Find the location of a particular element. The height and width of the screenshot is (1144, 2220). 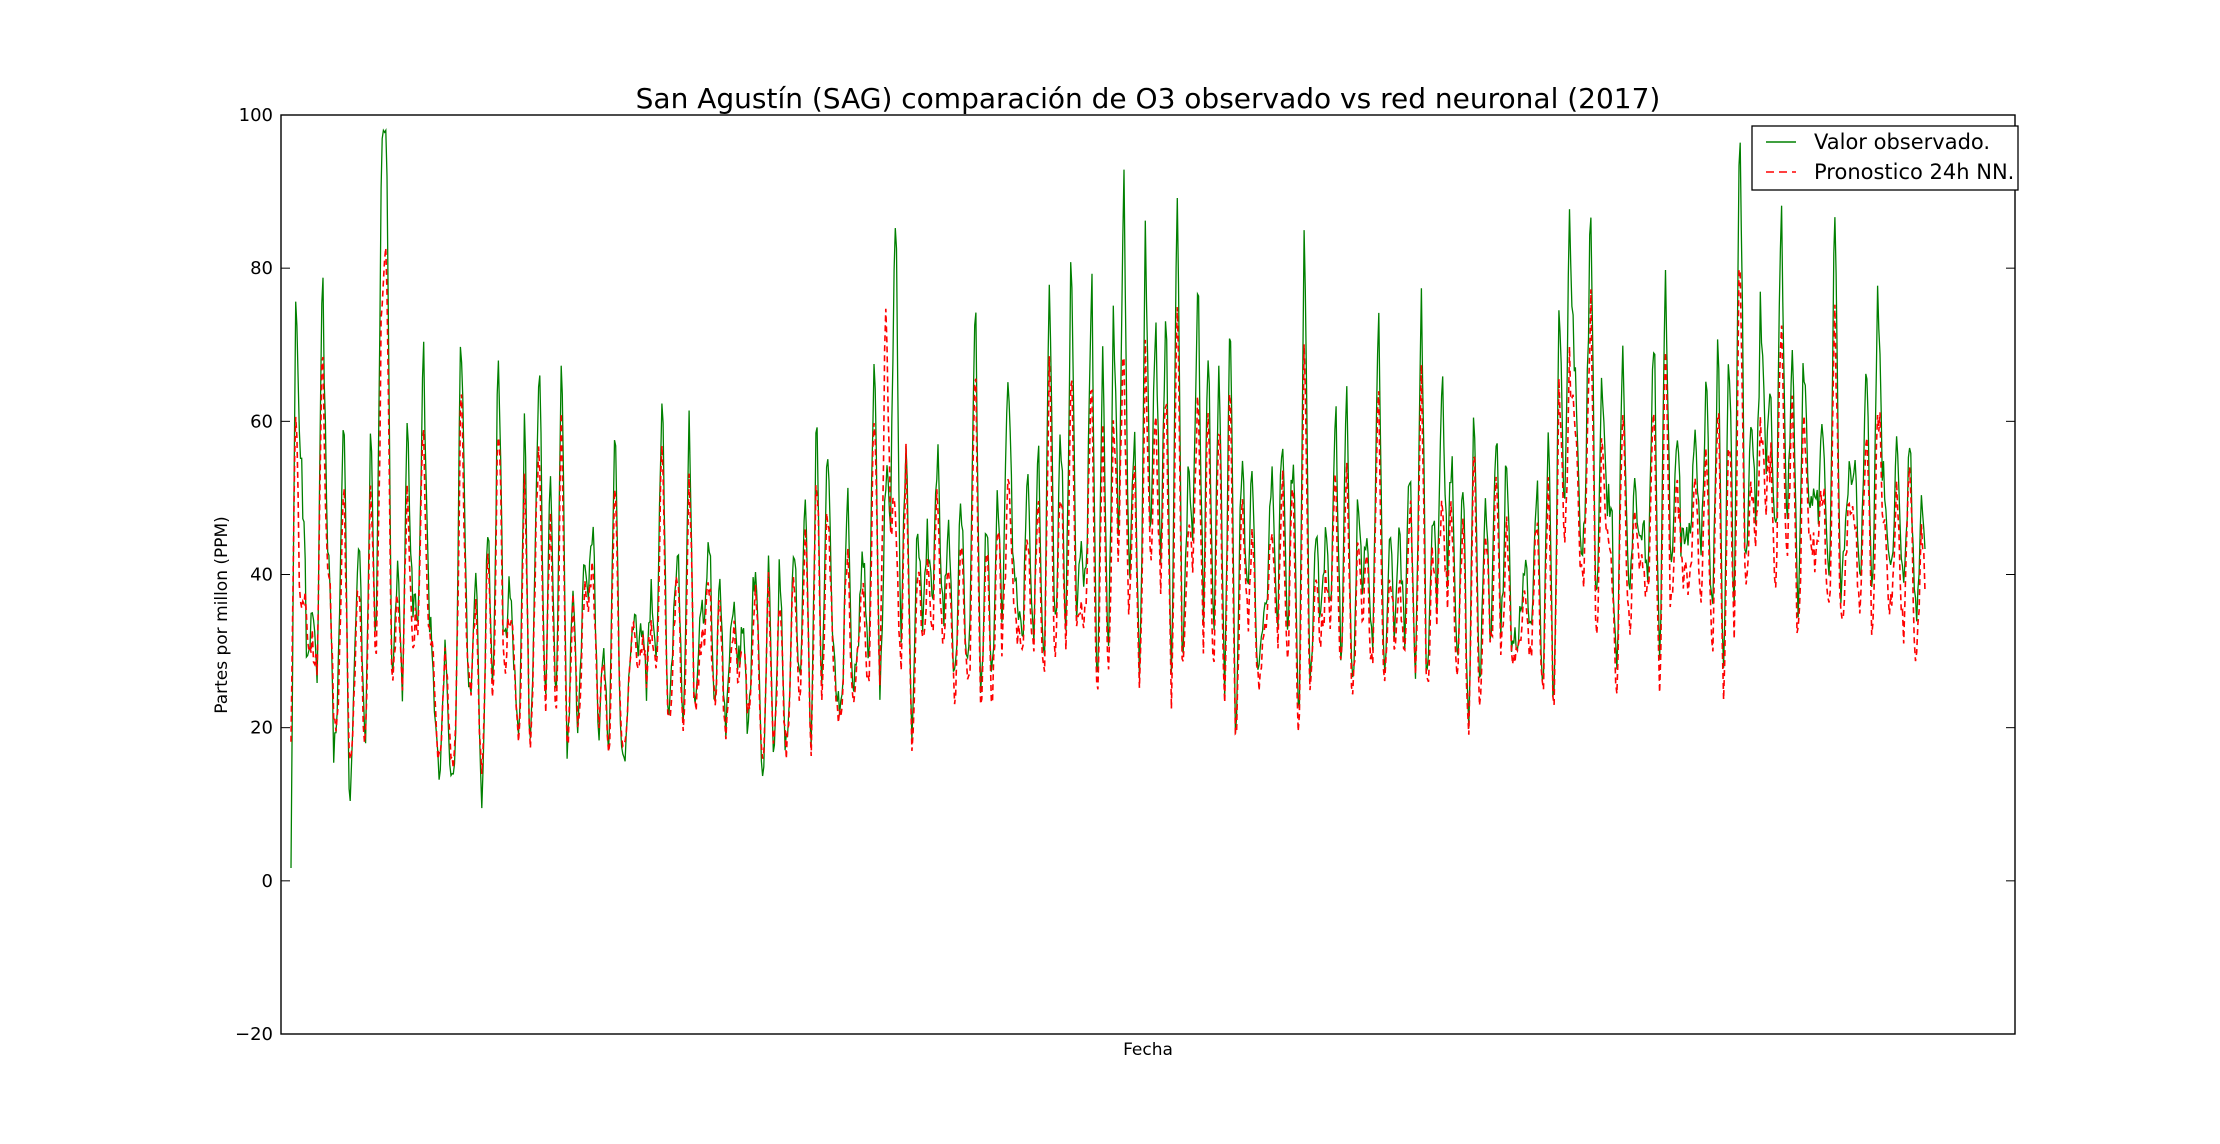

y-tick-label: −20 is located at coordinates (254, 1034).